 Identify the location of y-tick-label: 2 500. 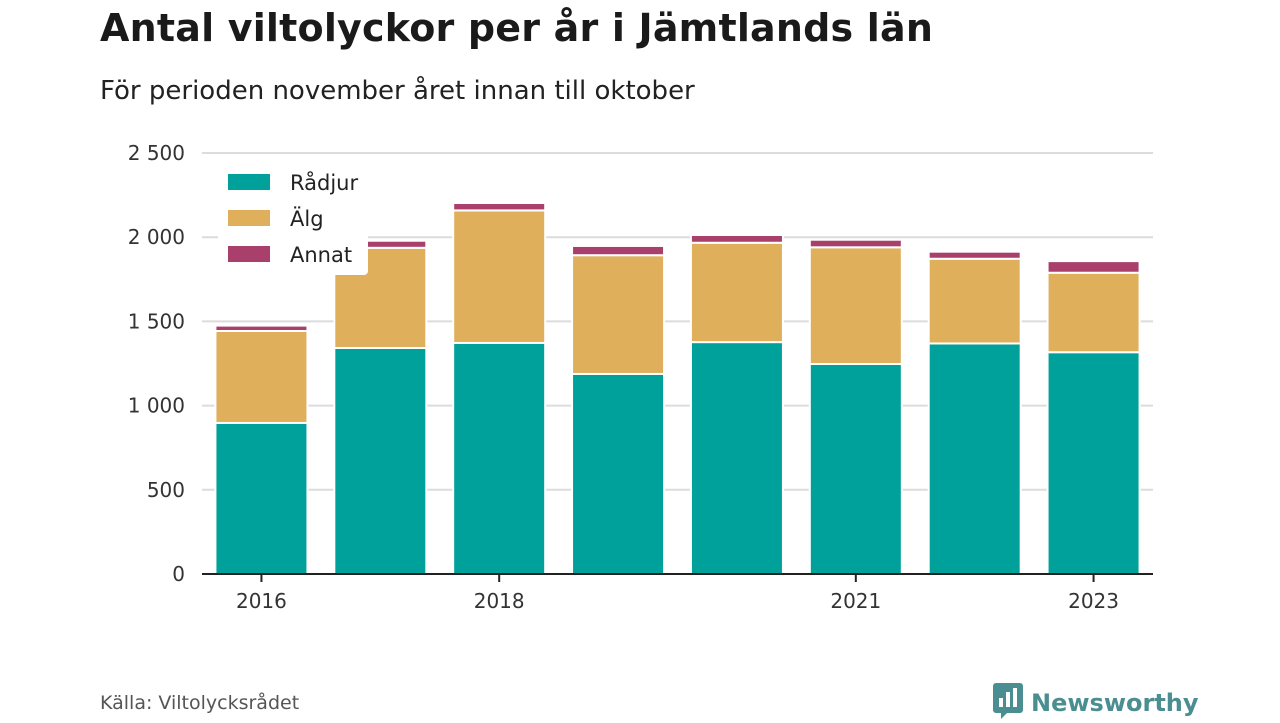
(156, 153).